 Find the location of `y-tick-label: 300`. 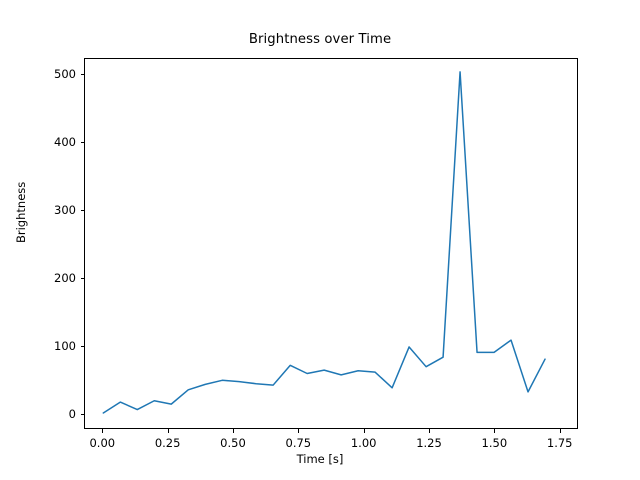

y-tick-label: 300 is located at coordinates (65, 209).